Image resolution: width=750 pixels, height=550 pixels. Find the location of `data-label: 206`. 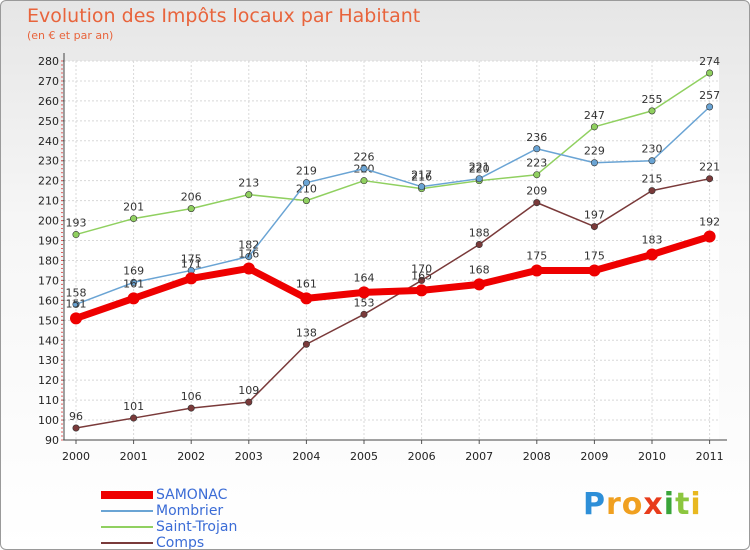

data-label: 206 is located at coordinates (191, 197).